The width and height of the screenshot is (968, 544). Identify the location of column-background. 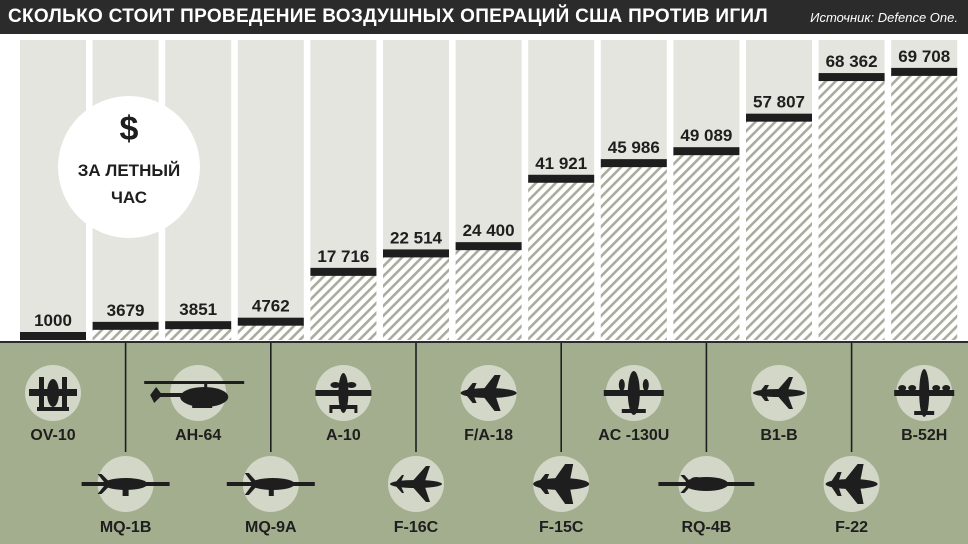
(270, 190).